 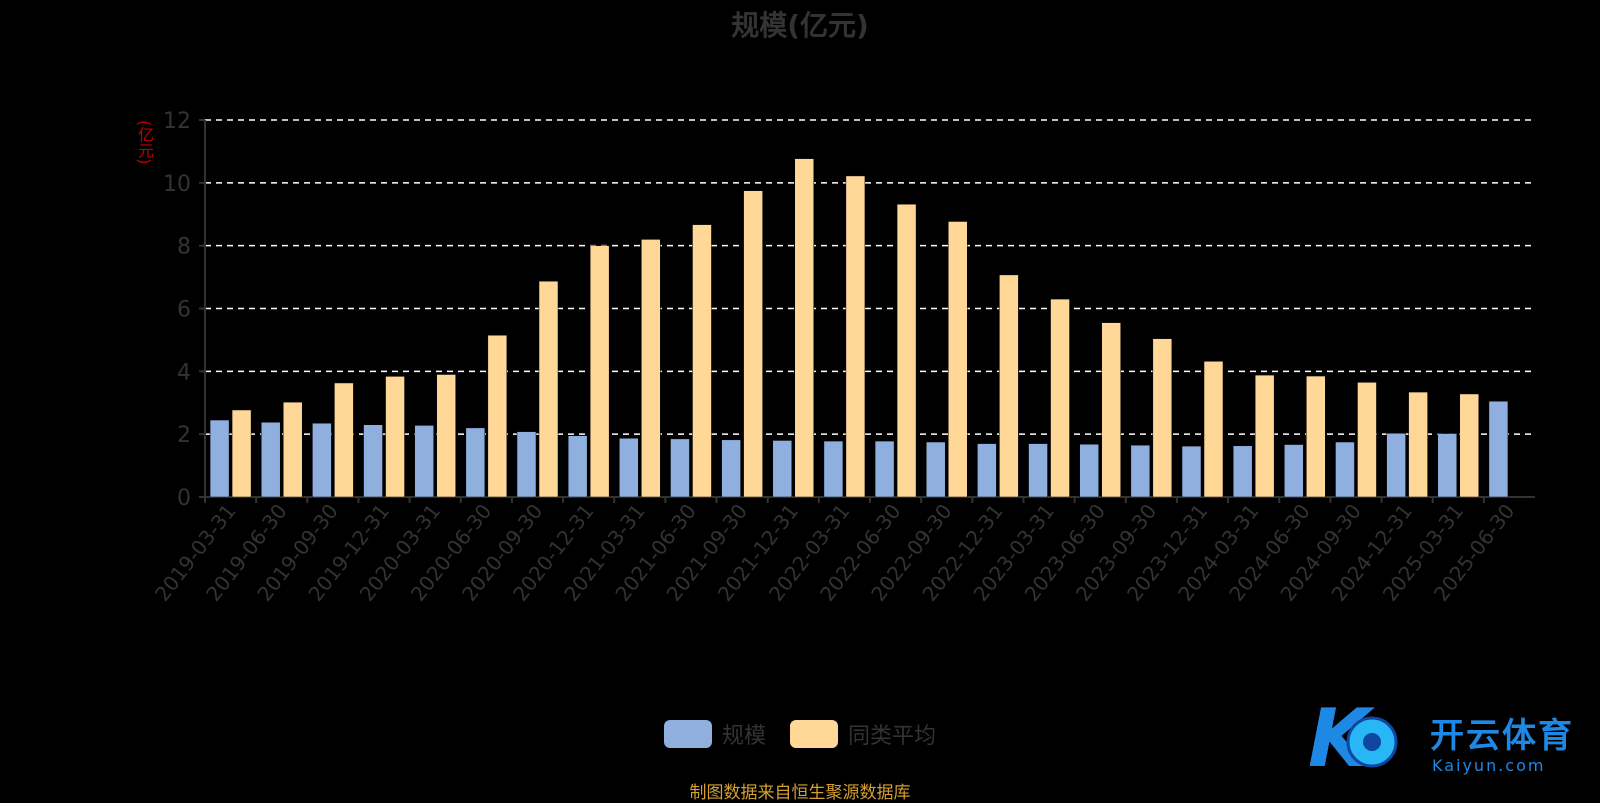 What do you see at coordinates (1502, 736) in the screenshot?
I see `watermark-brand: 开云体育` at bounding box center [1502, 736].